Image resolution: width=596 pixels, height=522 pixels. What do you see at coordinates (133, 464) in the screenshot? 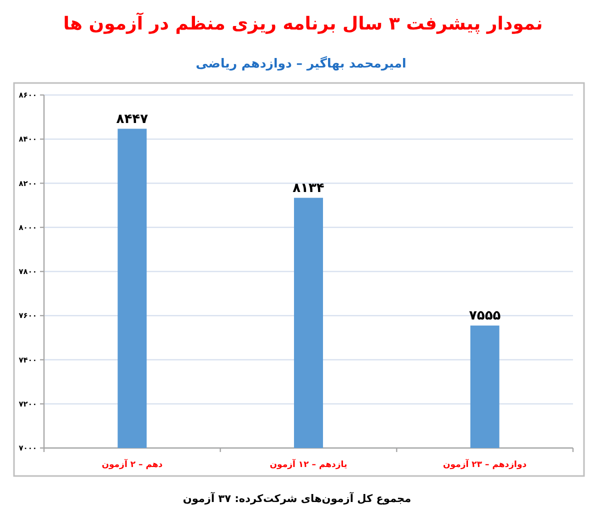
I see `x-tick-label: دهم – ۲ آزمون` at bounding box center [133, 464].